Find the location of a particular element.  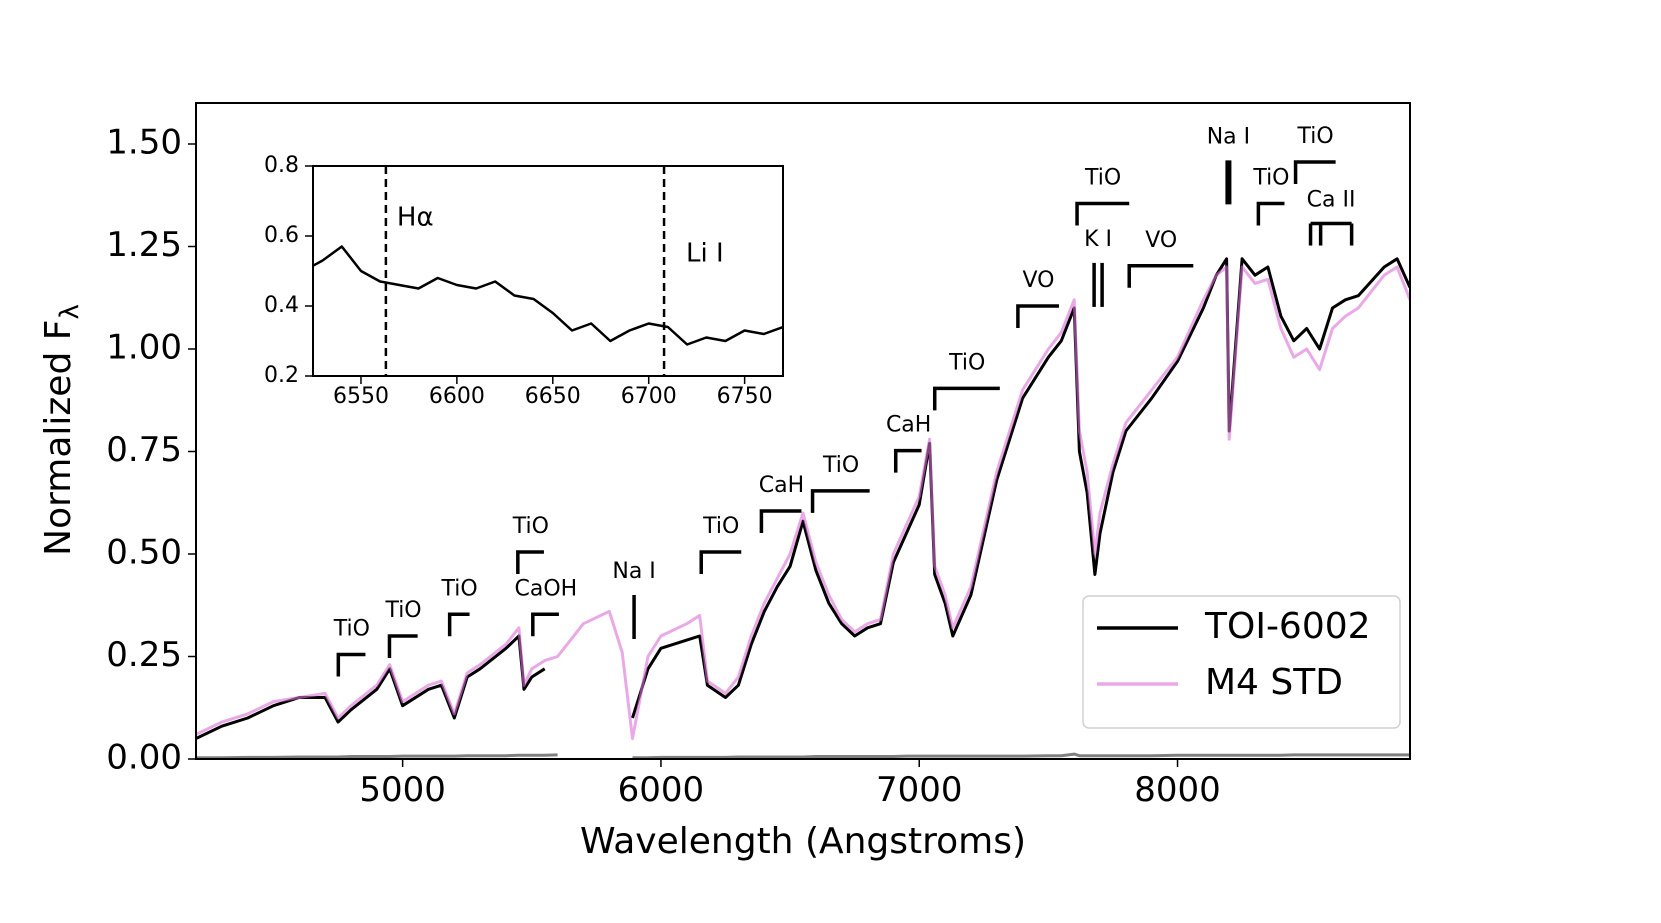

x-tick-label: 6000 is located at coordinates (661, 790).